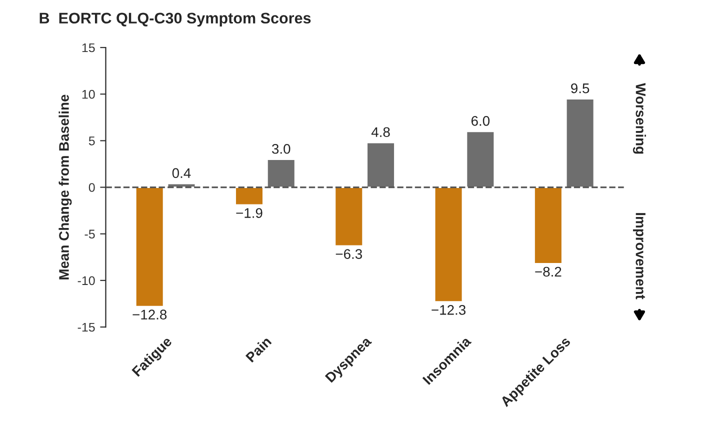 The width and height of the screenshot is (705, 432). Describe the element at coordinates (249, 213) in the screenshot. I see `data-label: −1.9` at that location.